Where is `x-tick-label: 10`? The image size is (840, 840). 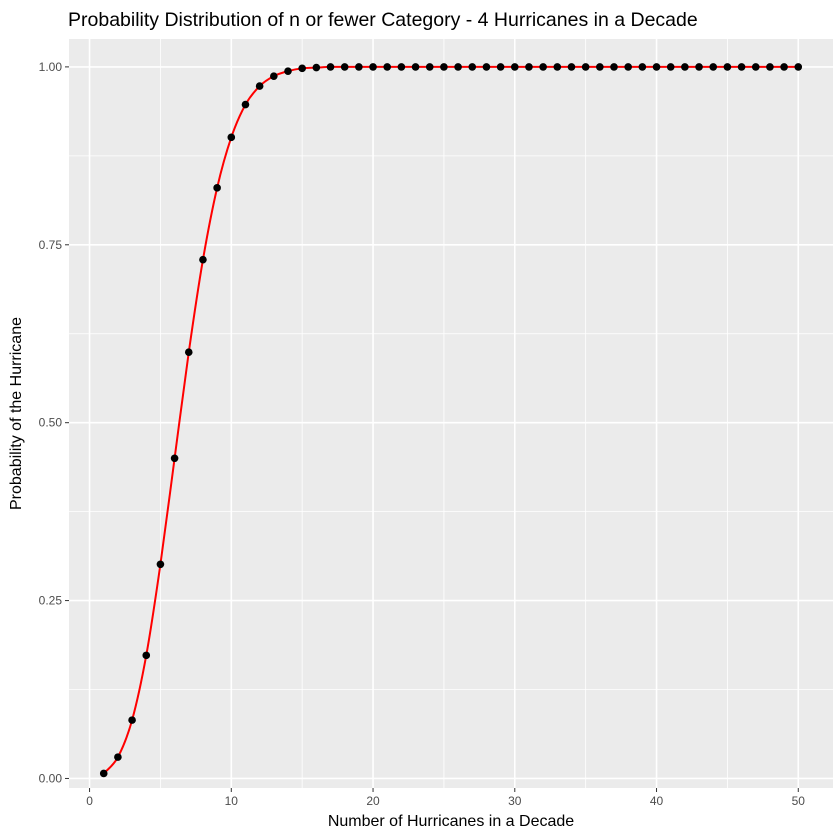
x-tick-label: 10 is located at coordinates (232, 801).